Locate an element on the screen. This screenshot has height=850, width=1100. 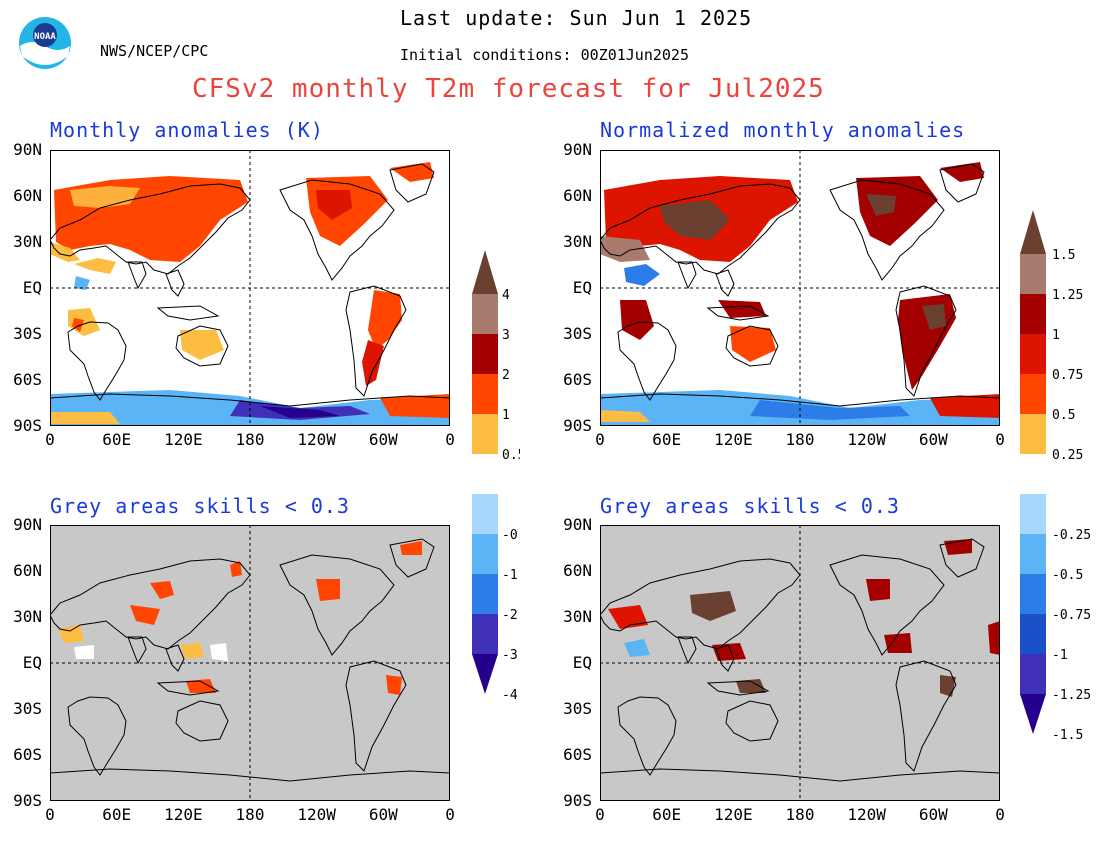
noaa-logo: NOAA is located at coordinates (45, 43).